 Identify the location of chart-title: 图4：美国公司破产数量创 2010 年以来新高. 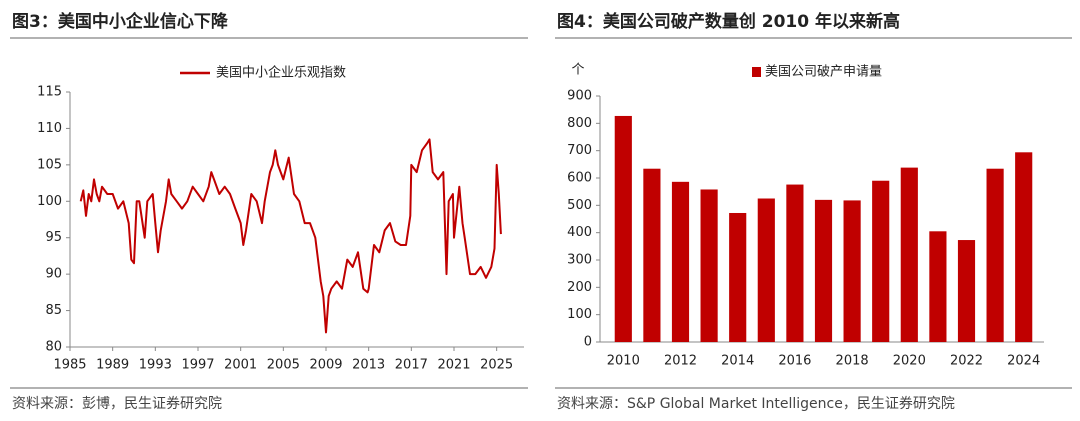
(728, 21).